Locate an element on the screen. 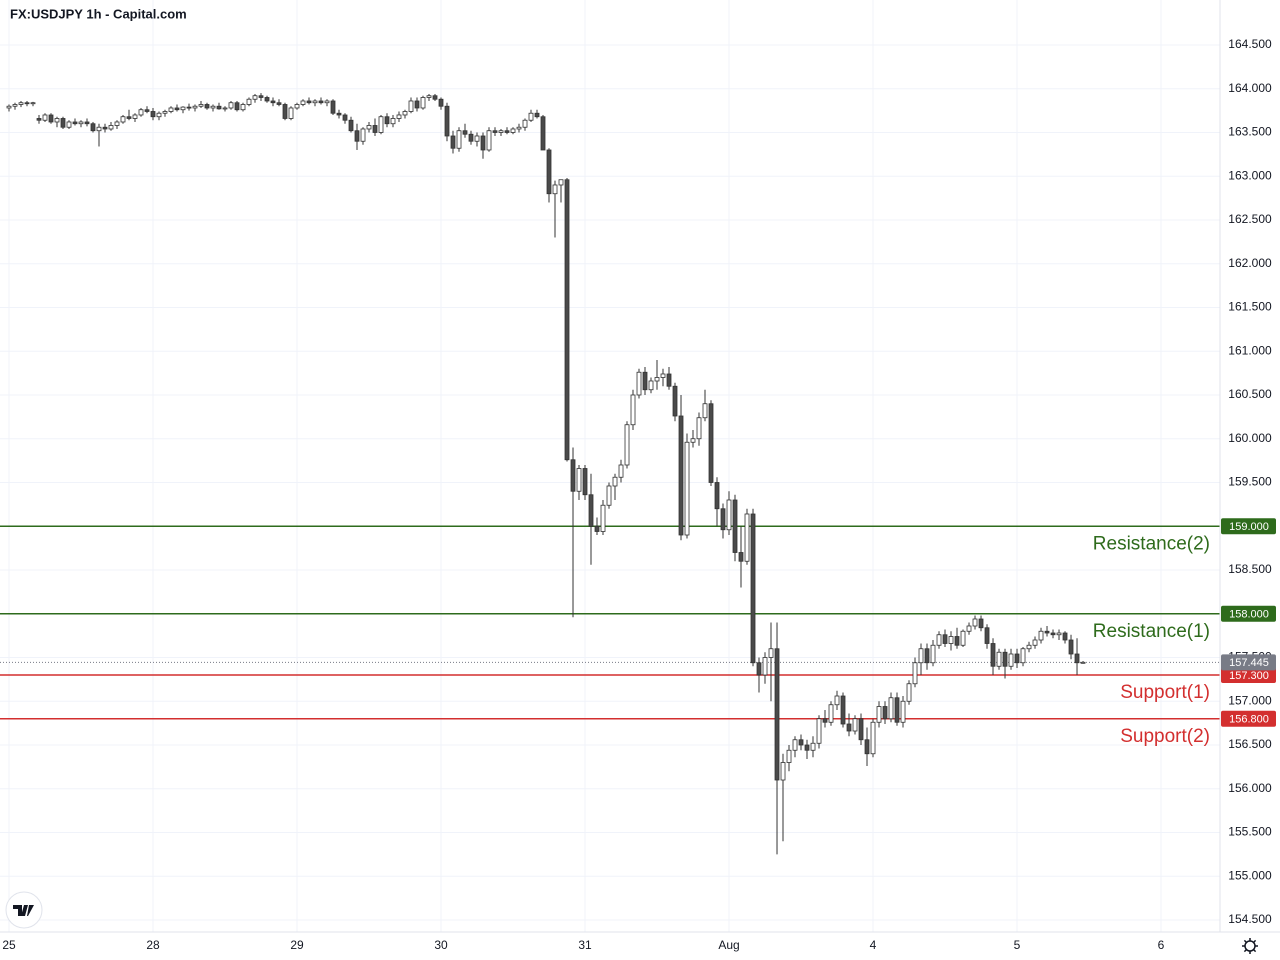 Image resolution: width=1280 pixels, height=960 pixels. x-tick-label: Aug is located at coordinates (728, 945).